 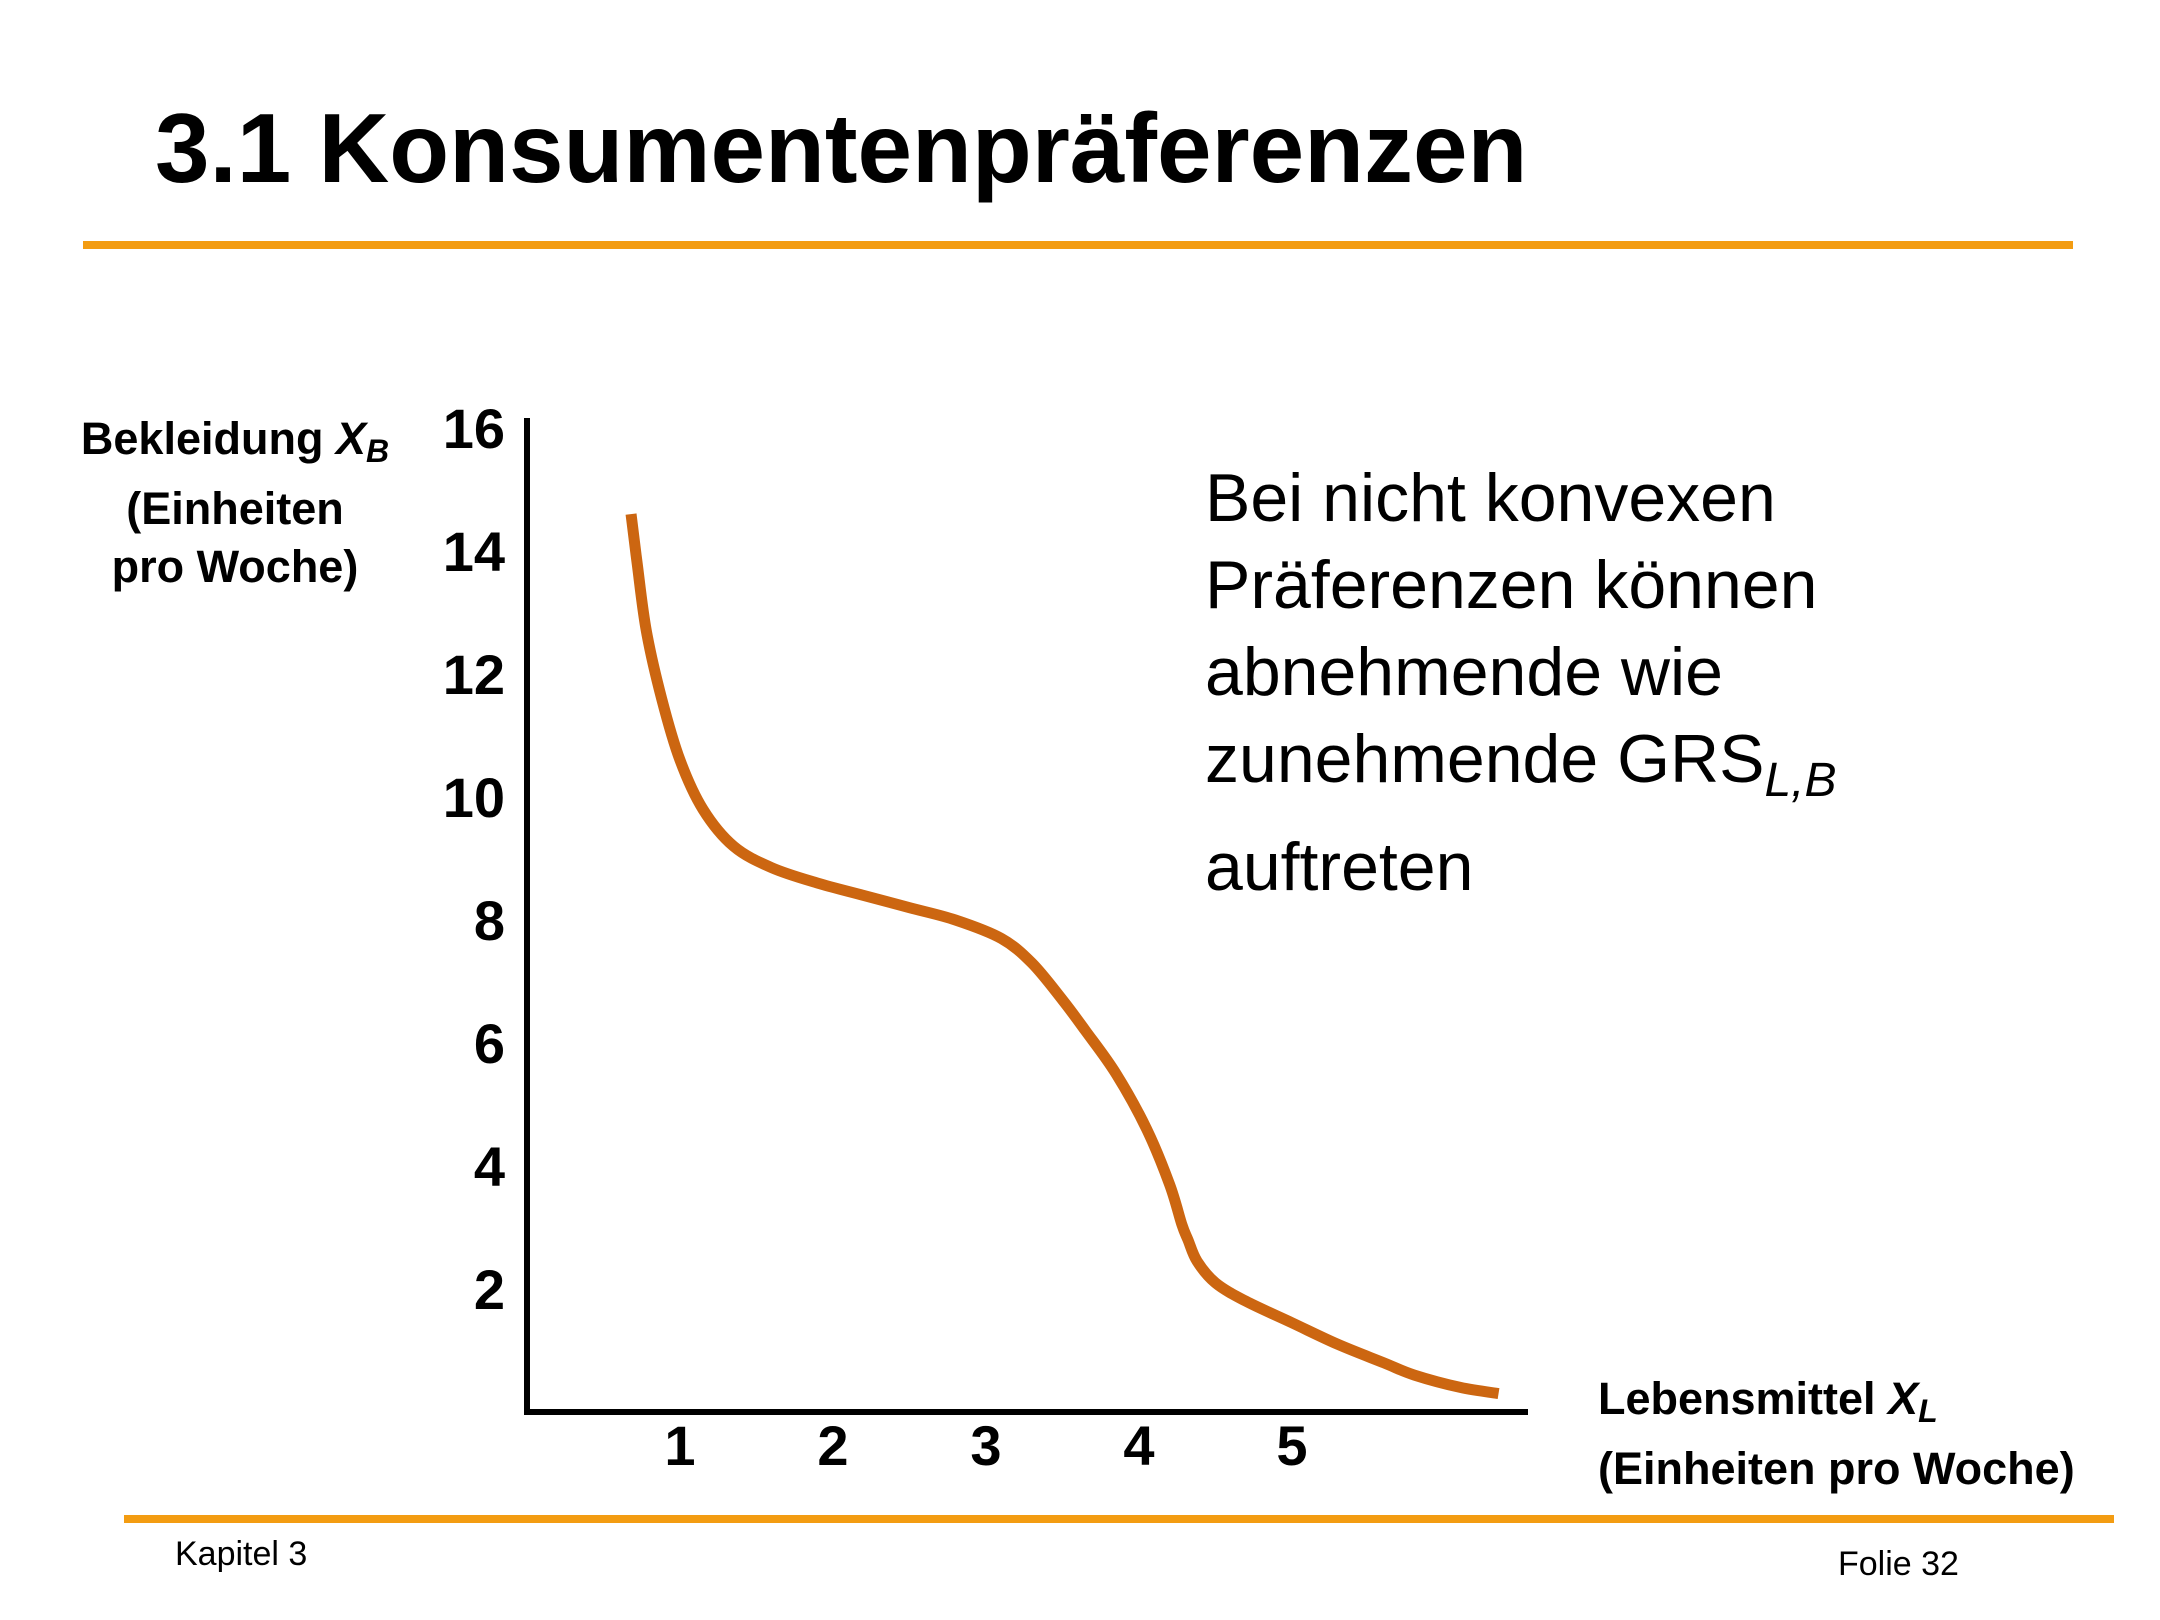 What do you see at coordinates (679, 1445) in the screenshot?
I see `x-tick-label: 1` at bounding box center [679, 1445].